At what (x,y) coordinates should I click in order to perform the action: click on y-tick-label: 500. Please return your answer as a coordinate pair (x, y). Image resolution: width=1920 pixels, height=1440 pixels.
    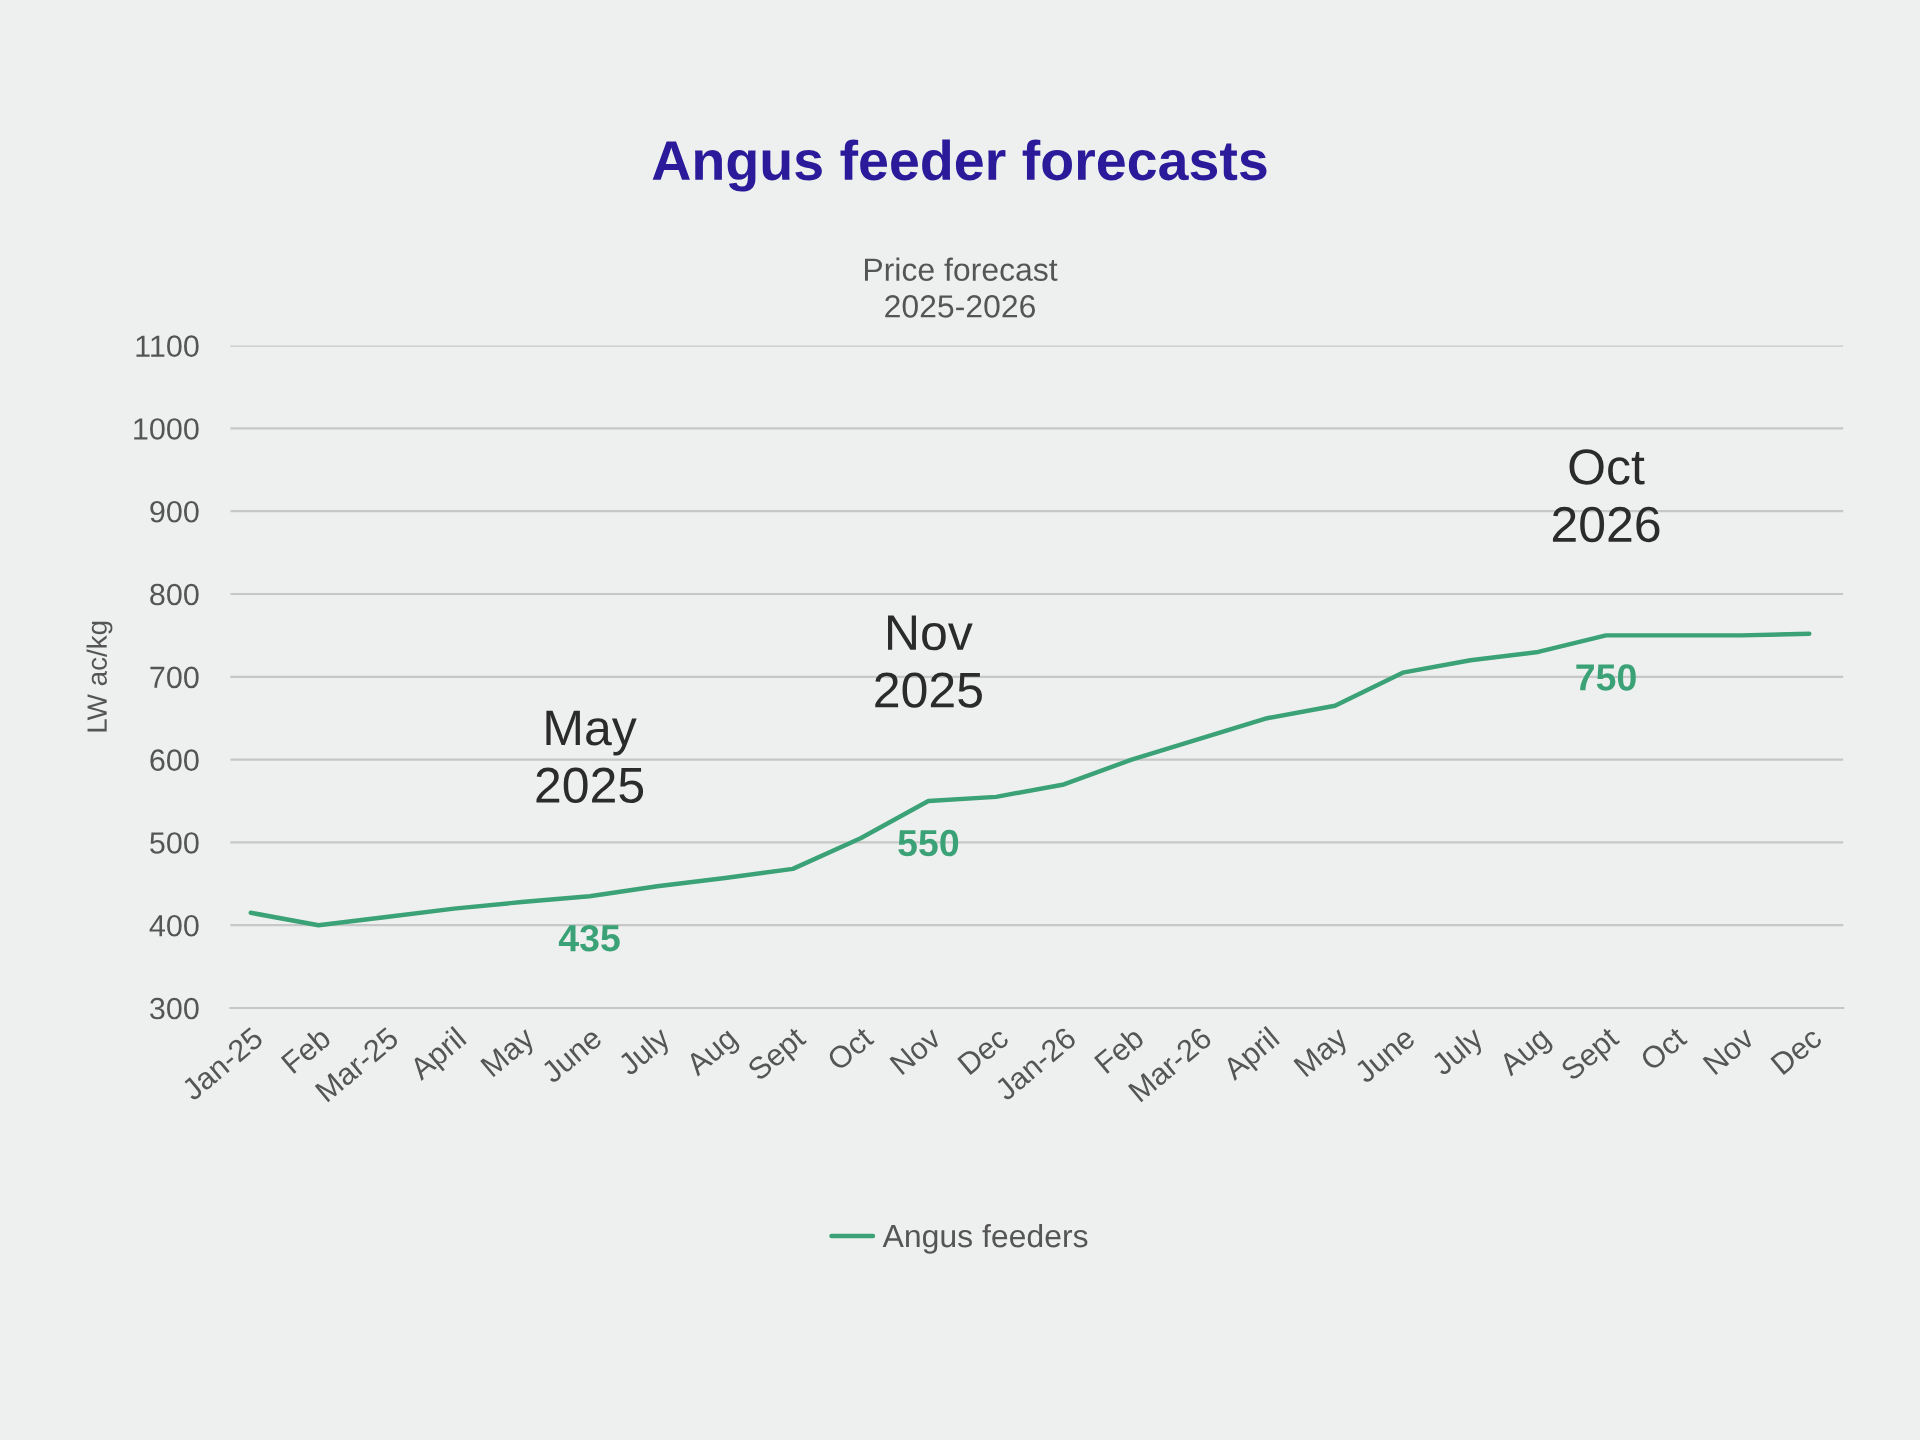
    Looking at the image, I should click on (174, 843).